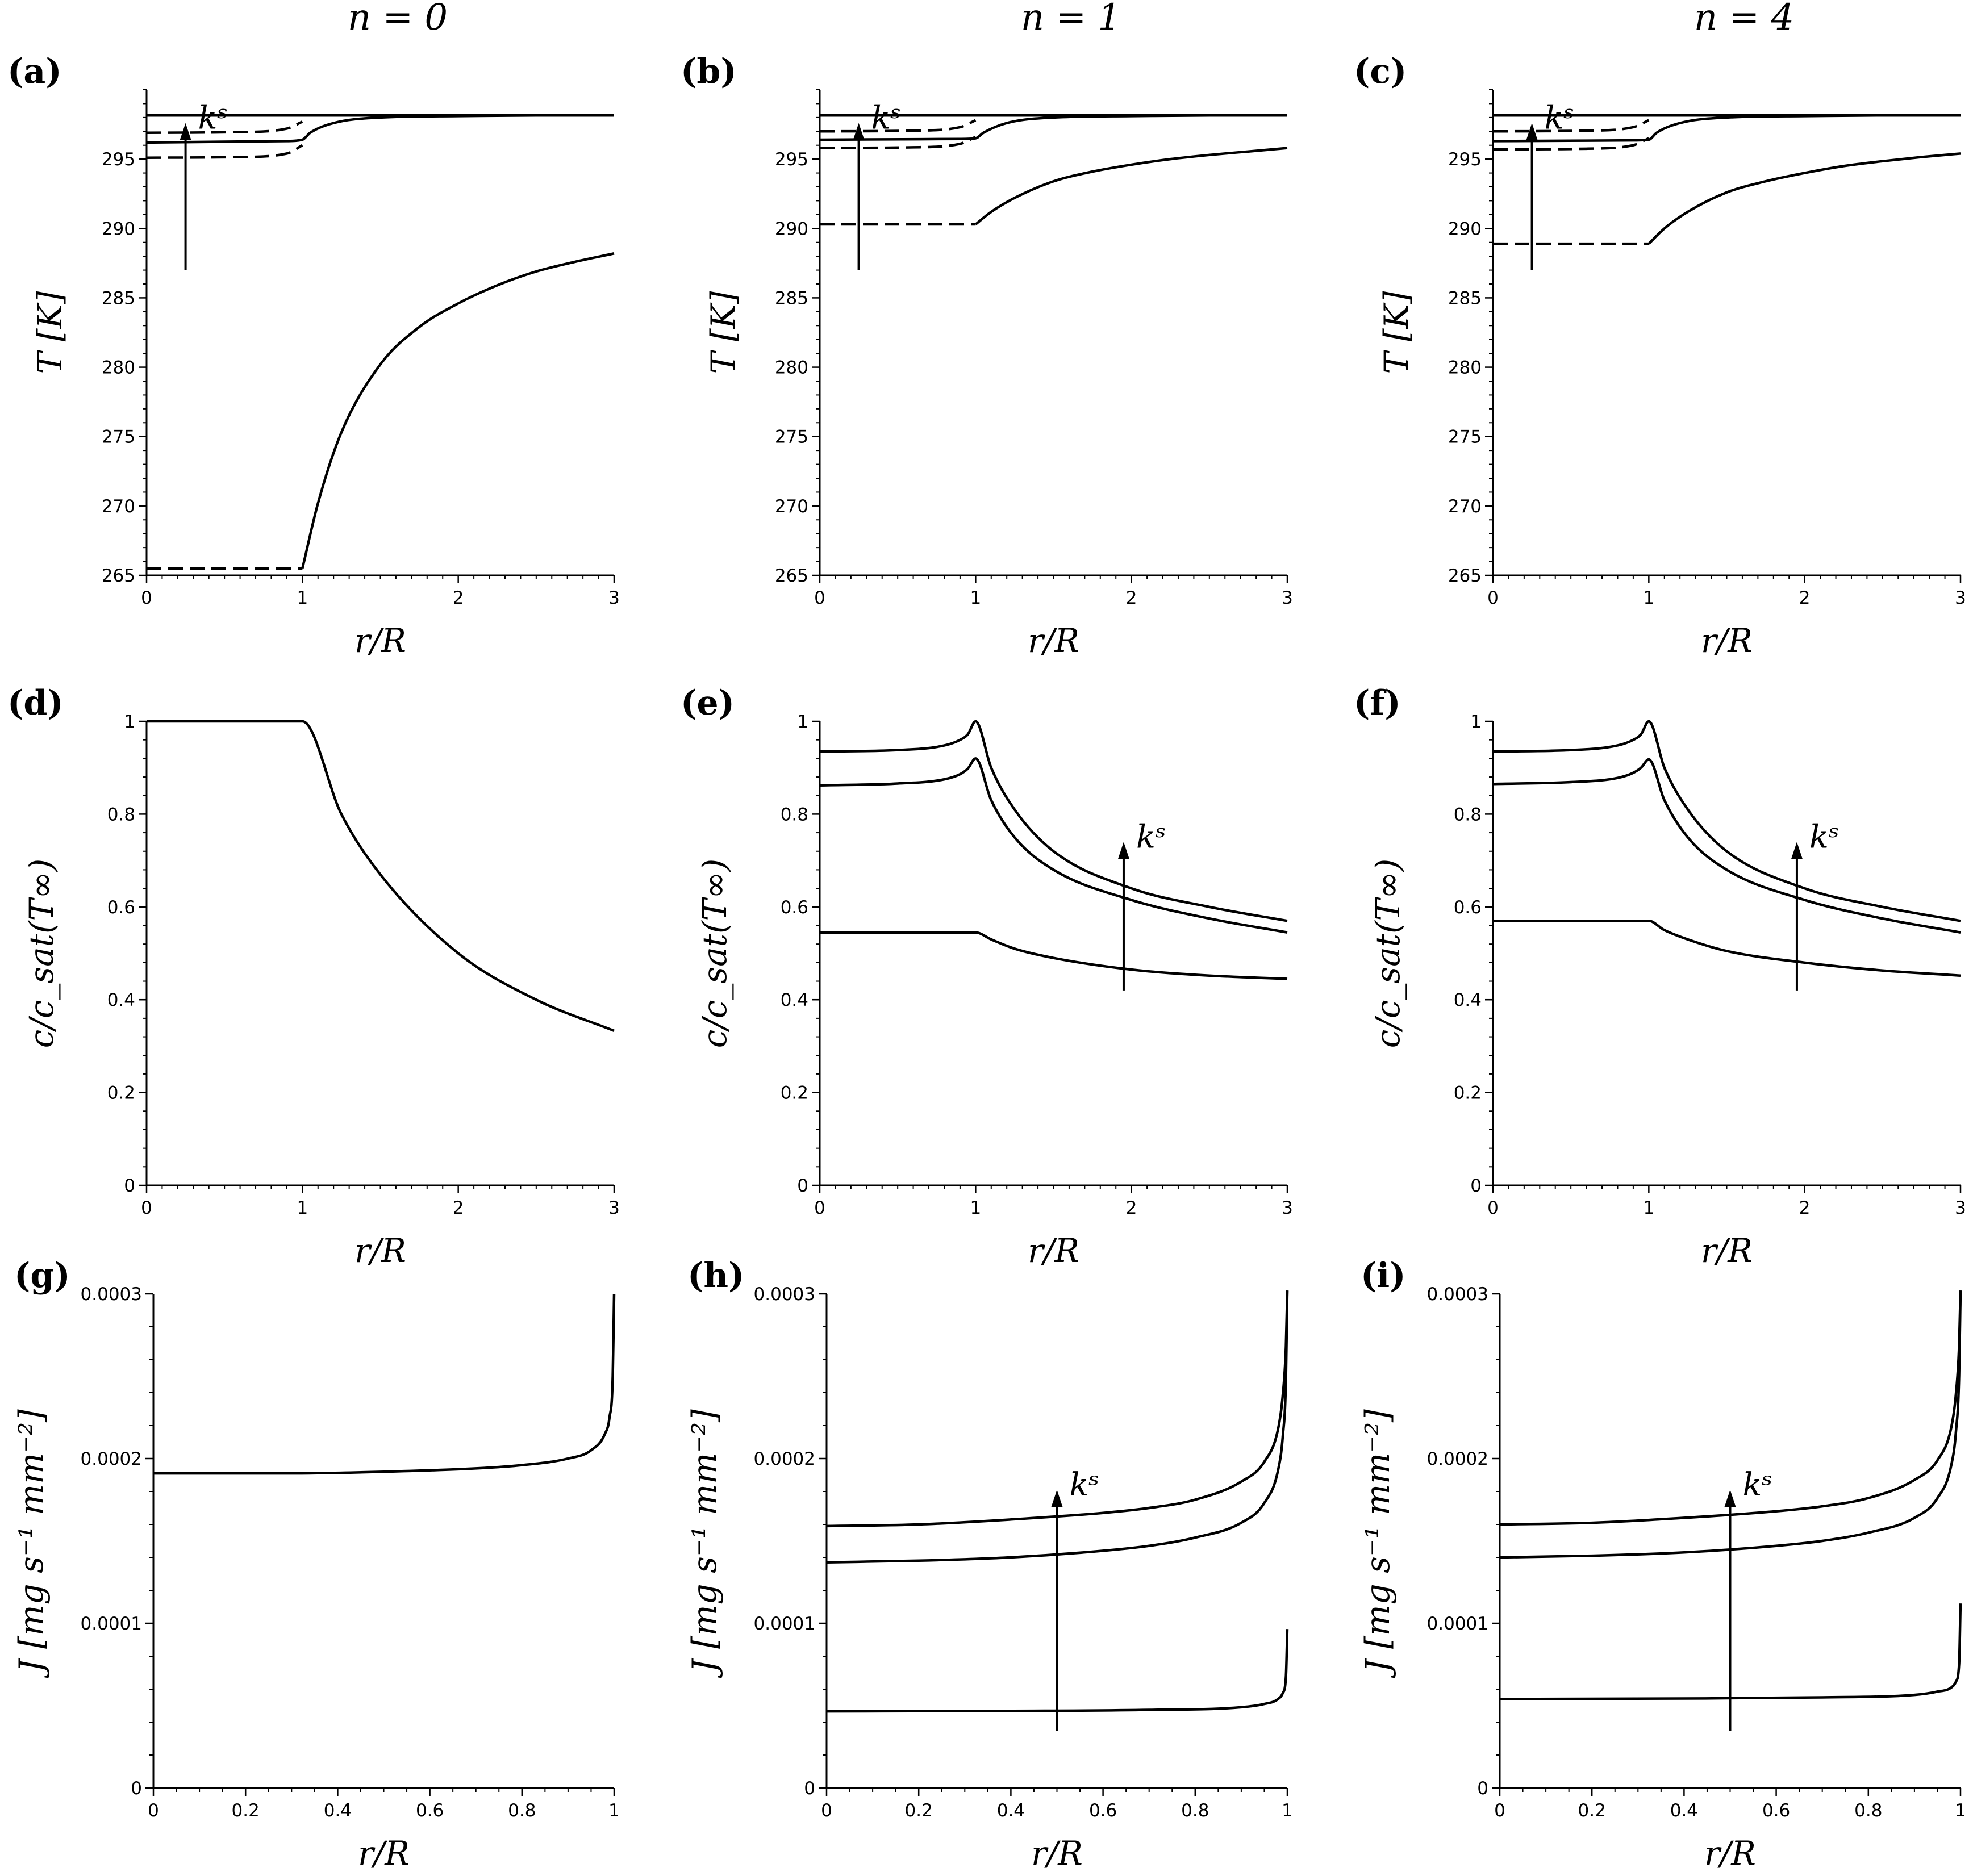 This screenshot has height=1876, width=1973. Describe the element at coordinates (1465, 576) in the screenshot. I see `y-tick-label: 265` at that location.